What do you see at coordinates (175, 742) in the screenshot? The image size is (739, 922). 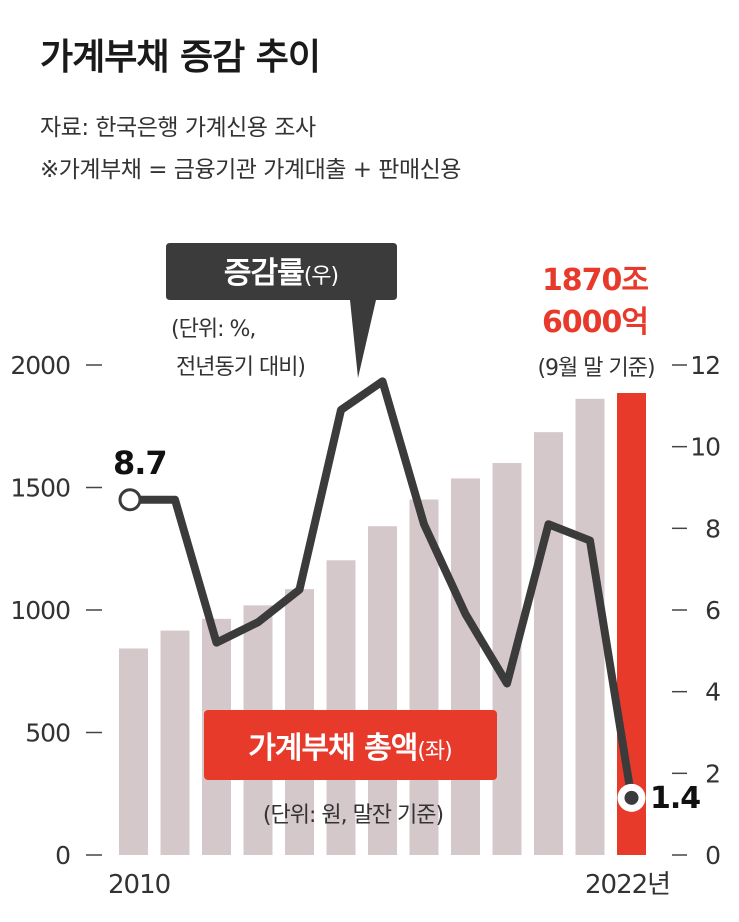 I see `bar-2011` at bounding box center [175, 742].